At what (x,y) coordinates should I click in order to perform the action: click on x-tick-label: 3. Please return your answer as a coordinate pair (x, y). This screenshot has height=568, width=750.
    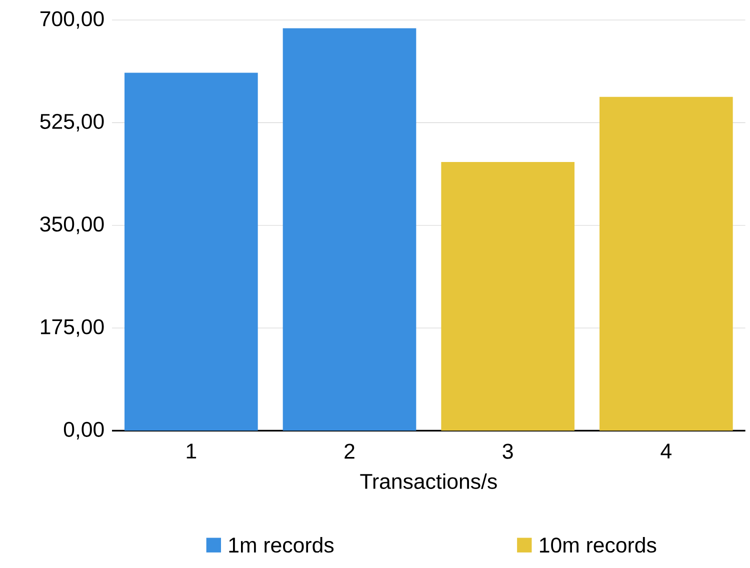
    Looking at the image, I should click on (507, 451).